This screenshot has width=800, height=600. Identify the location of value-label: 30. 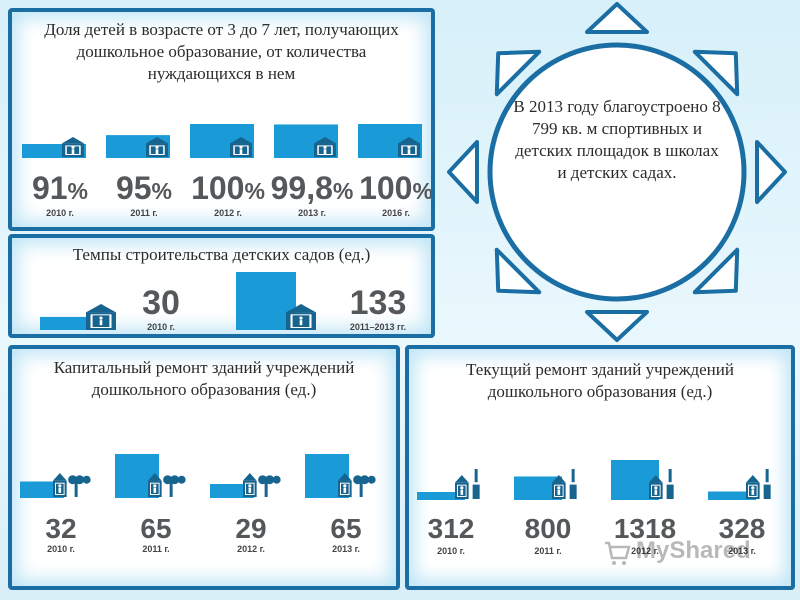
(161, 303).